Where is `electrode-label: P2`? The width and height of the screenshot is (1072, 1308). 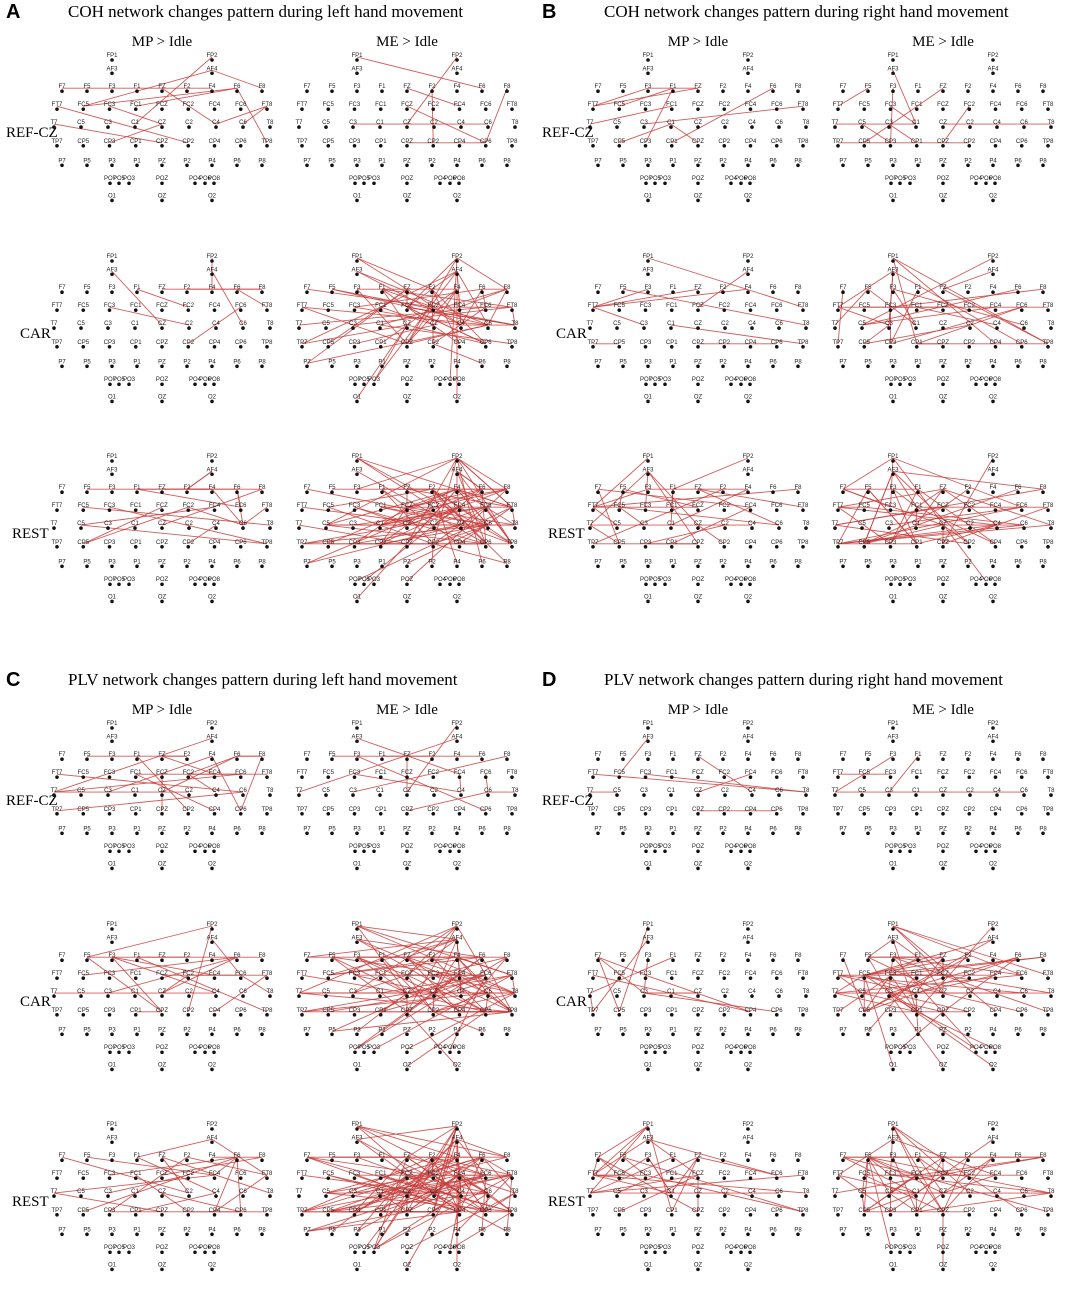 electrode-label: P2 is located at coordinates (432, 362).